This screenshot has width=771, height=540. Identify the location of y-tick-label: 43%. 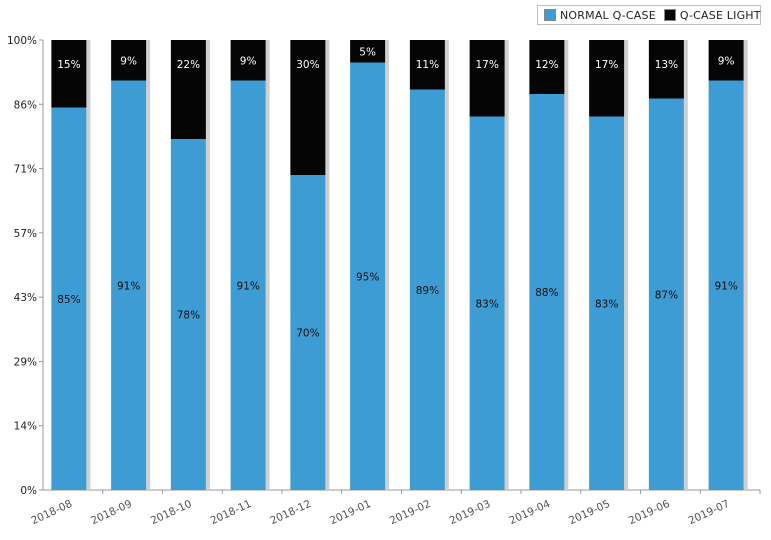
(25, 298).